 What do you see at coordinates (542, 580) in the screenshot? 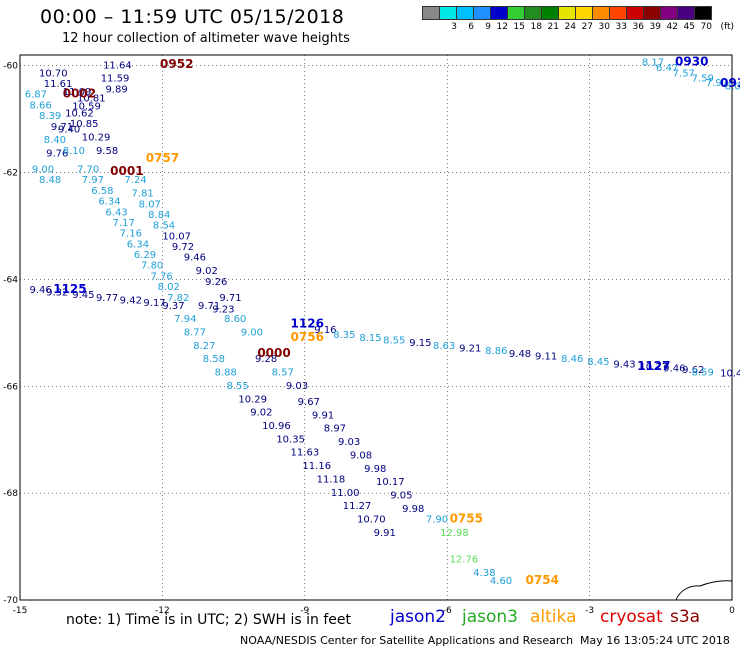
I see `pass-time-label: 0754` at bounding box center [542, 580].